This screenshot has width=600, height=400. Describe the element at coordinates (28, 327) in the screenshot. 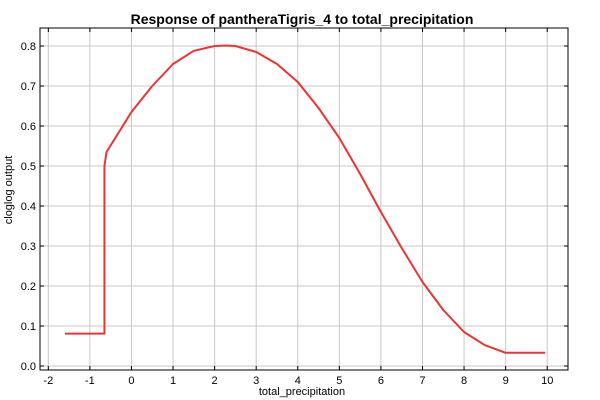

I see `y-tick-label: 0.1` at that location.